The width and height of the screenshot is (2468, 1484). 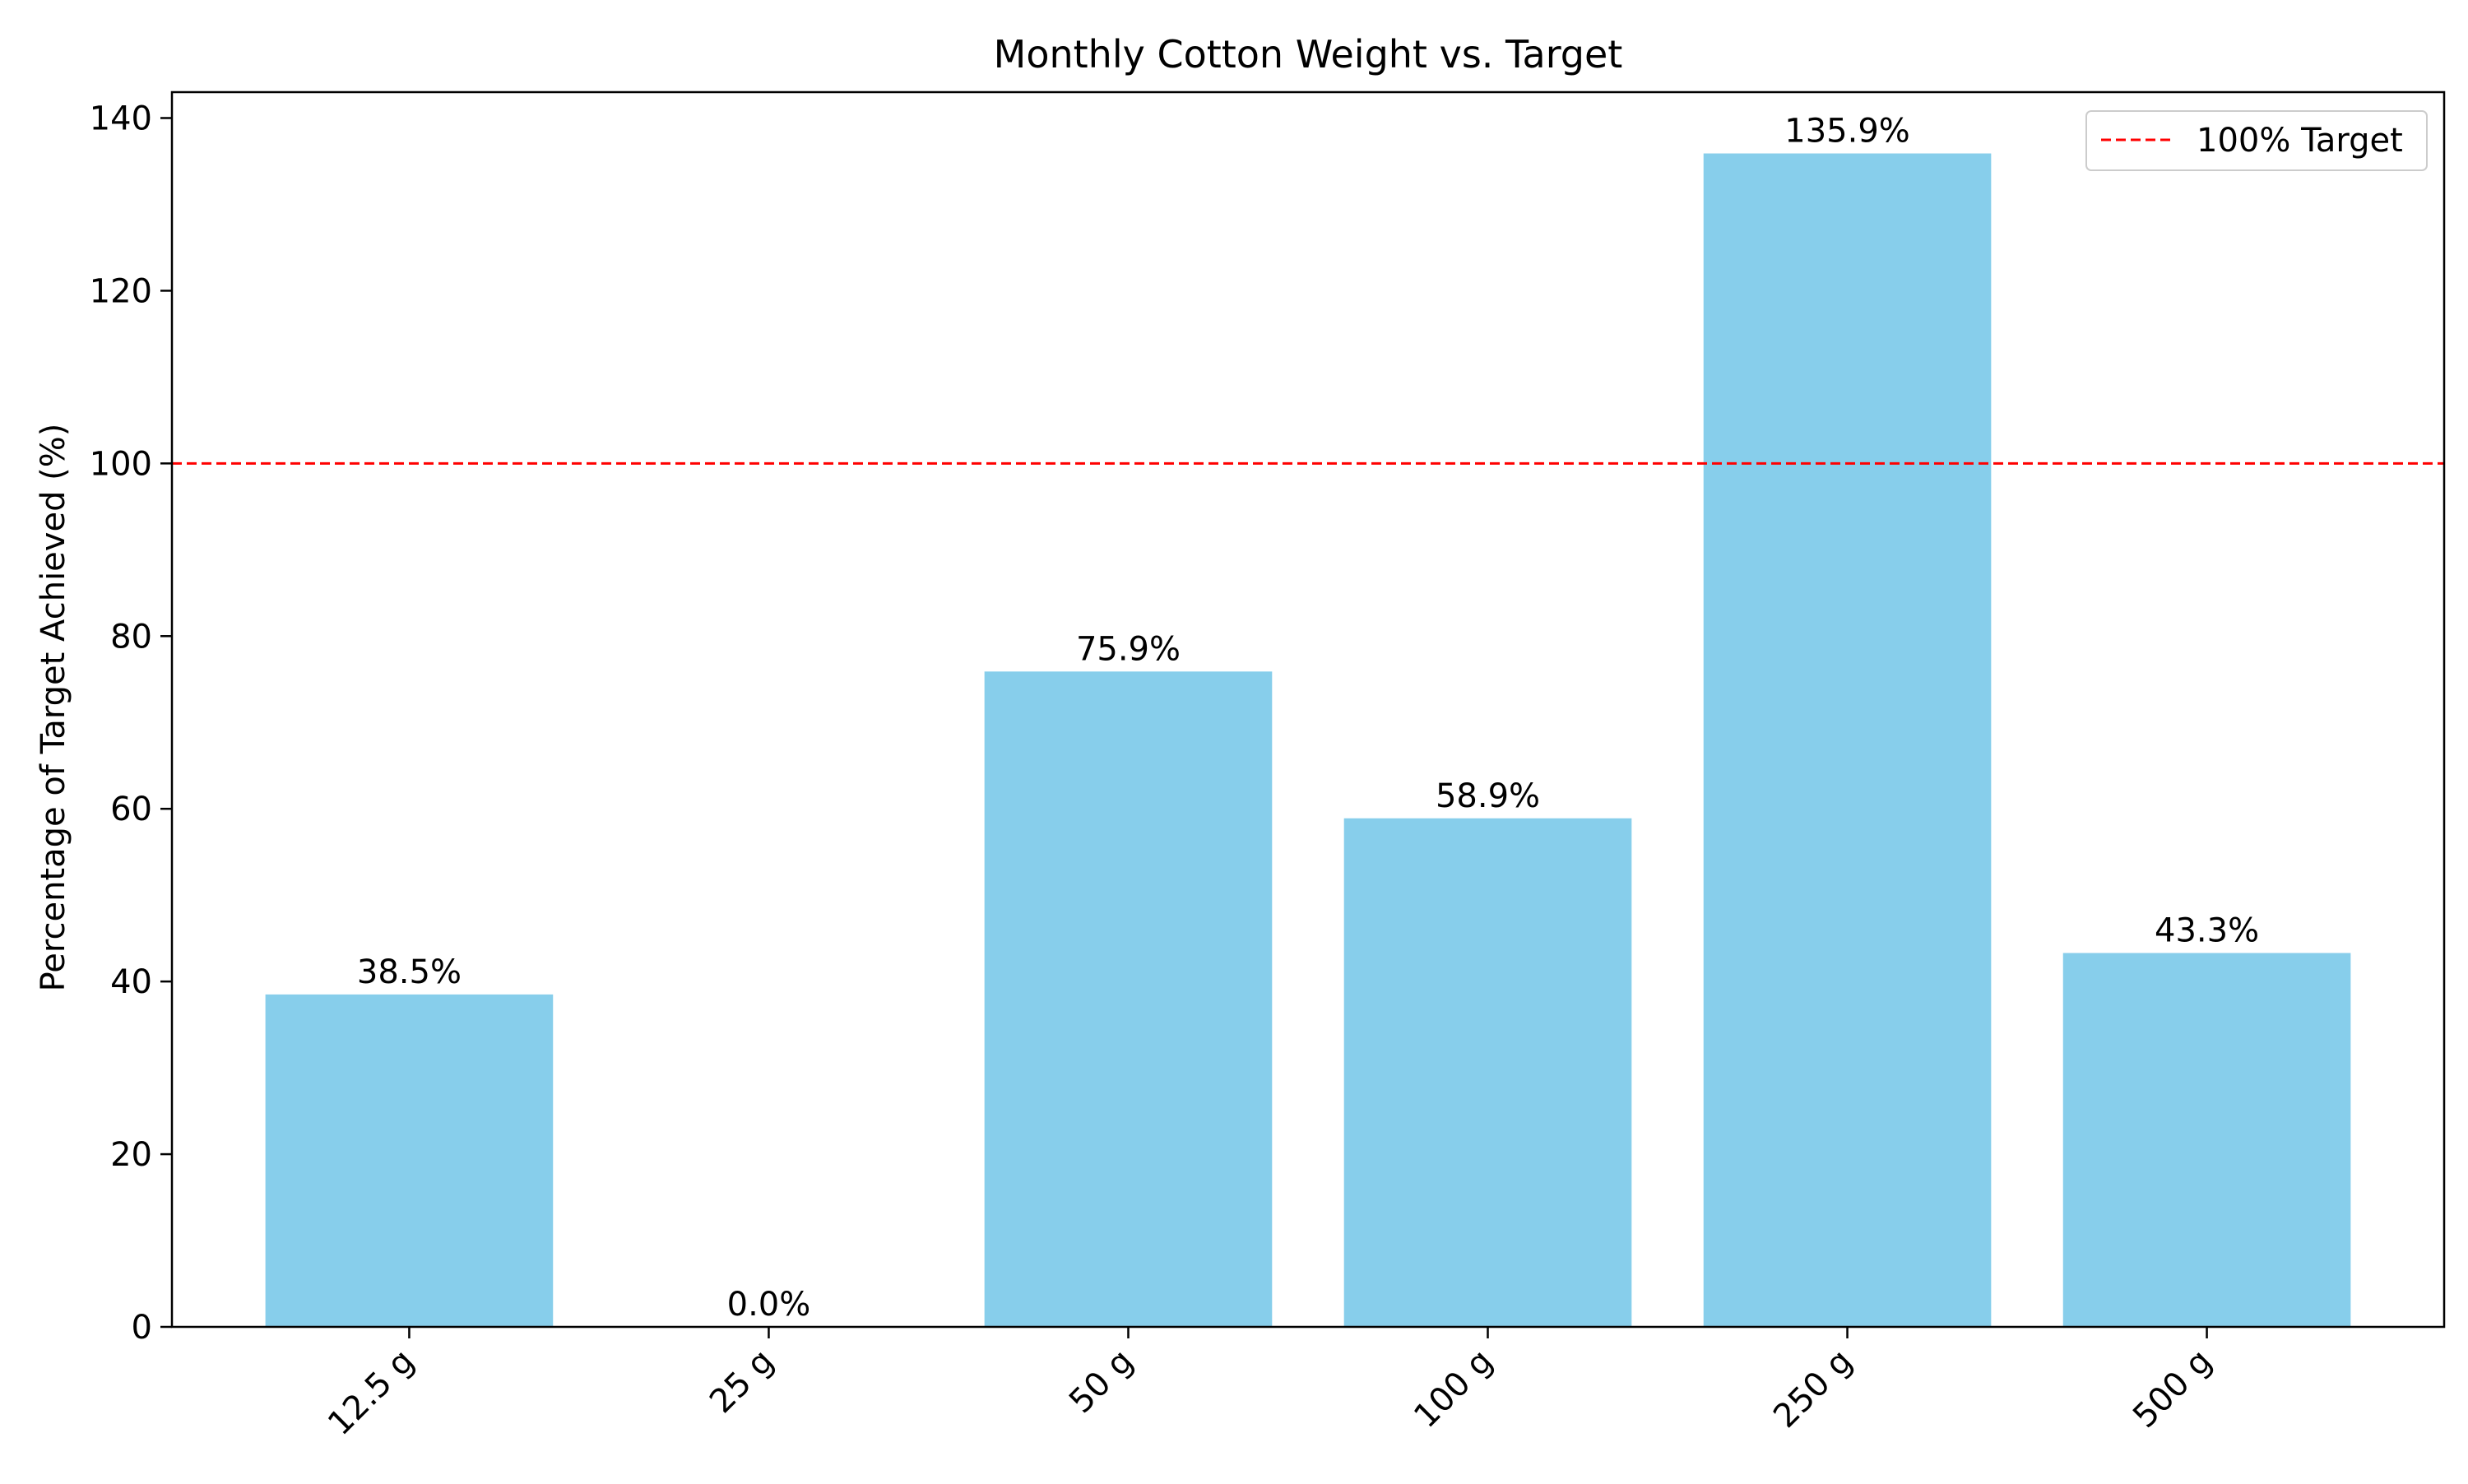 I want to click on y-axis-ticks: 0 20 40 60 80 100 120 140, so click(x=131, y=723).